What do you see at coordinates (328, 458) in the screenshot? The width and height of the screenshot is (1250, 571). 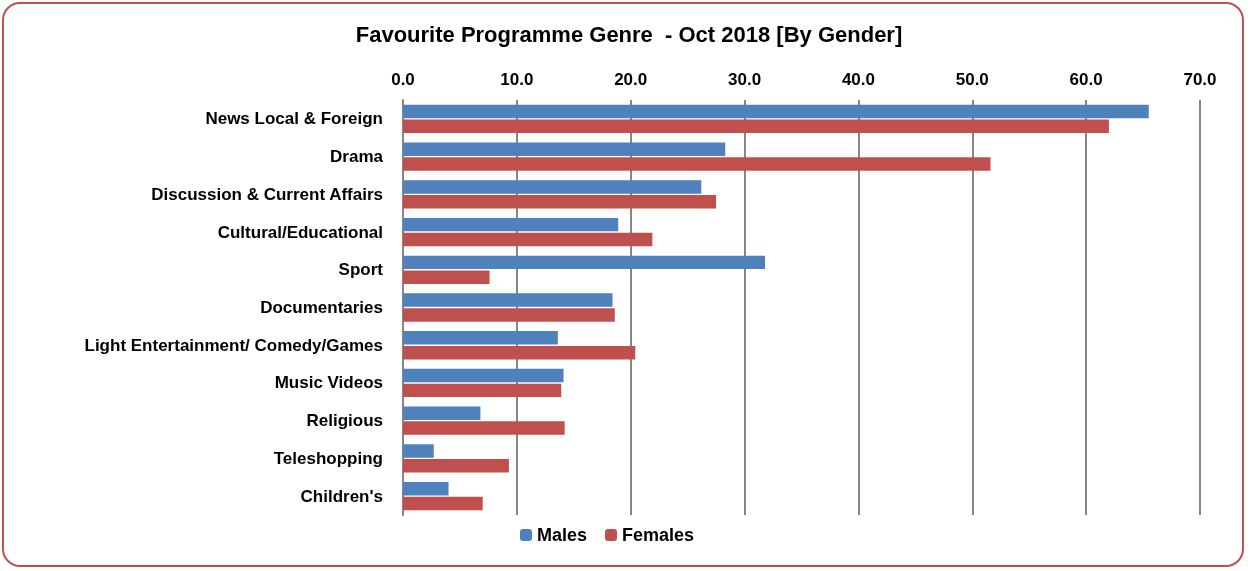 I see `y-tick-label: Teleshopping` at bounding box center [328, 458].